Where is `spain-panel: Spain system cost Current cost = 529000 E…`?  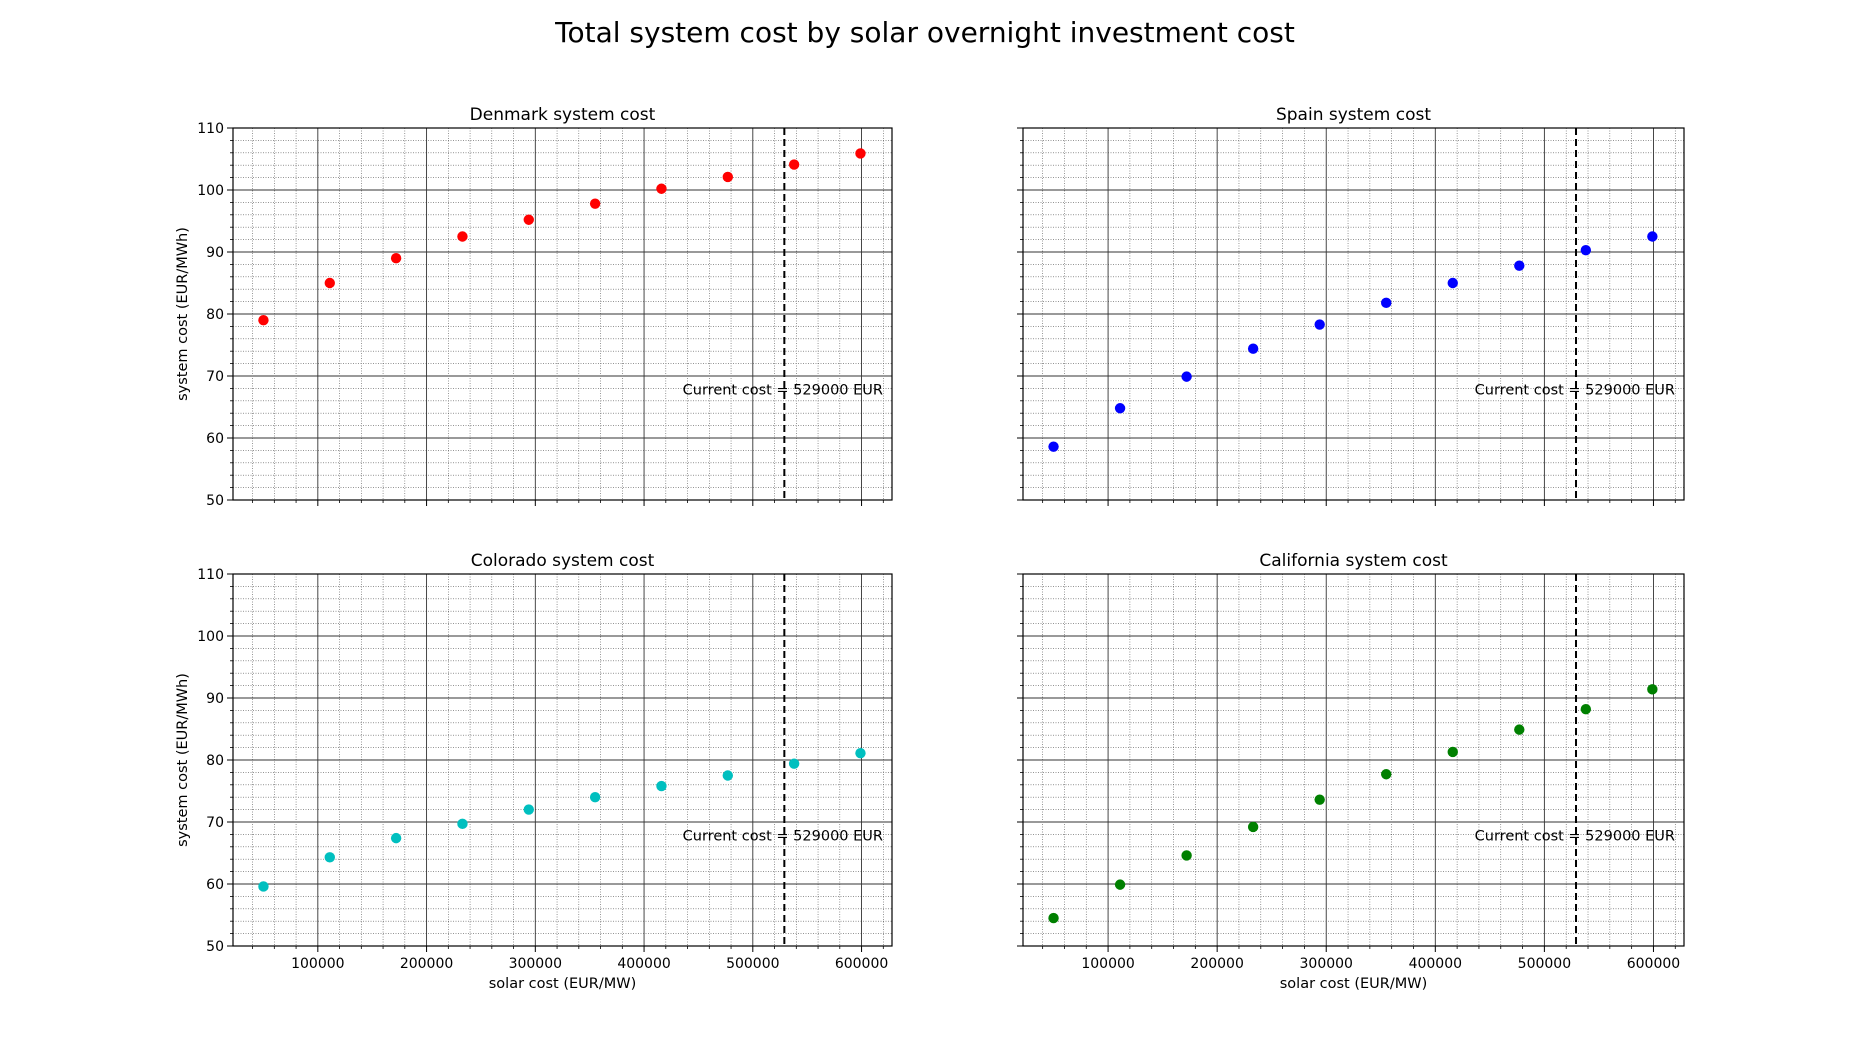 spain-panel: Spain system cost Current cost = 529000 E… is located at coordinates (1351, 305).